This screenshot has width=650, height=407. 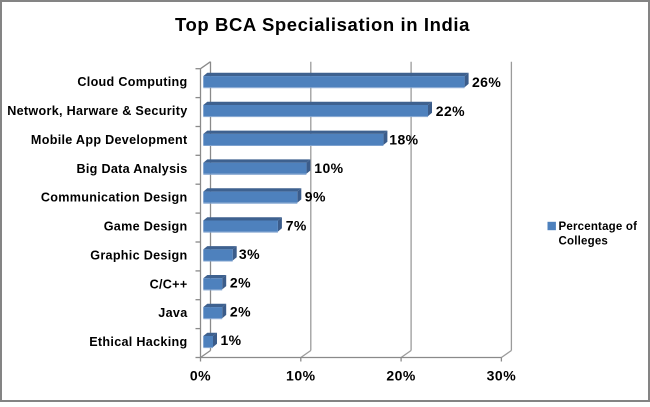 What do you see at coordinates (173, 313) in the screenshot?
I see `svg-text: Java` at bounding box center [173, 313].